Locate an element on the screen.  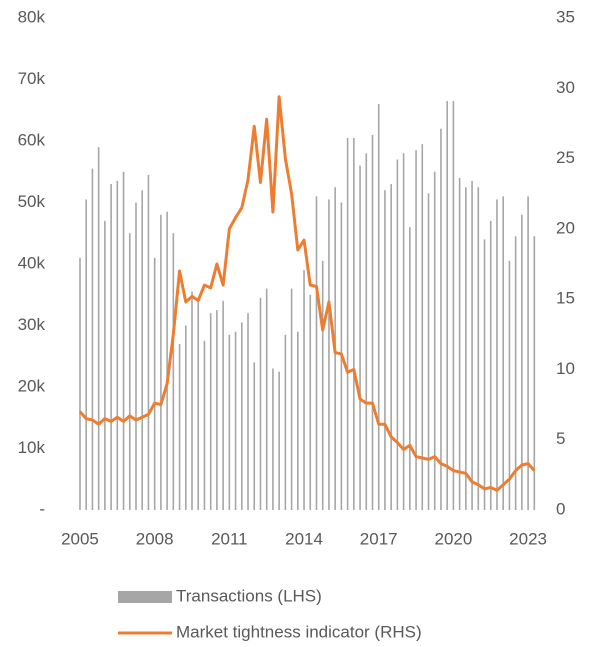
y2-tick-label: 5 is located at coordinates (560, 438).